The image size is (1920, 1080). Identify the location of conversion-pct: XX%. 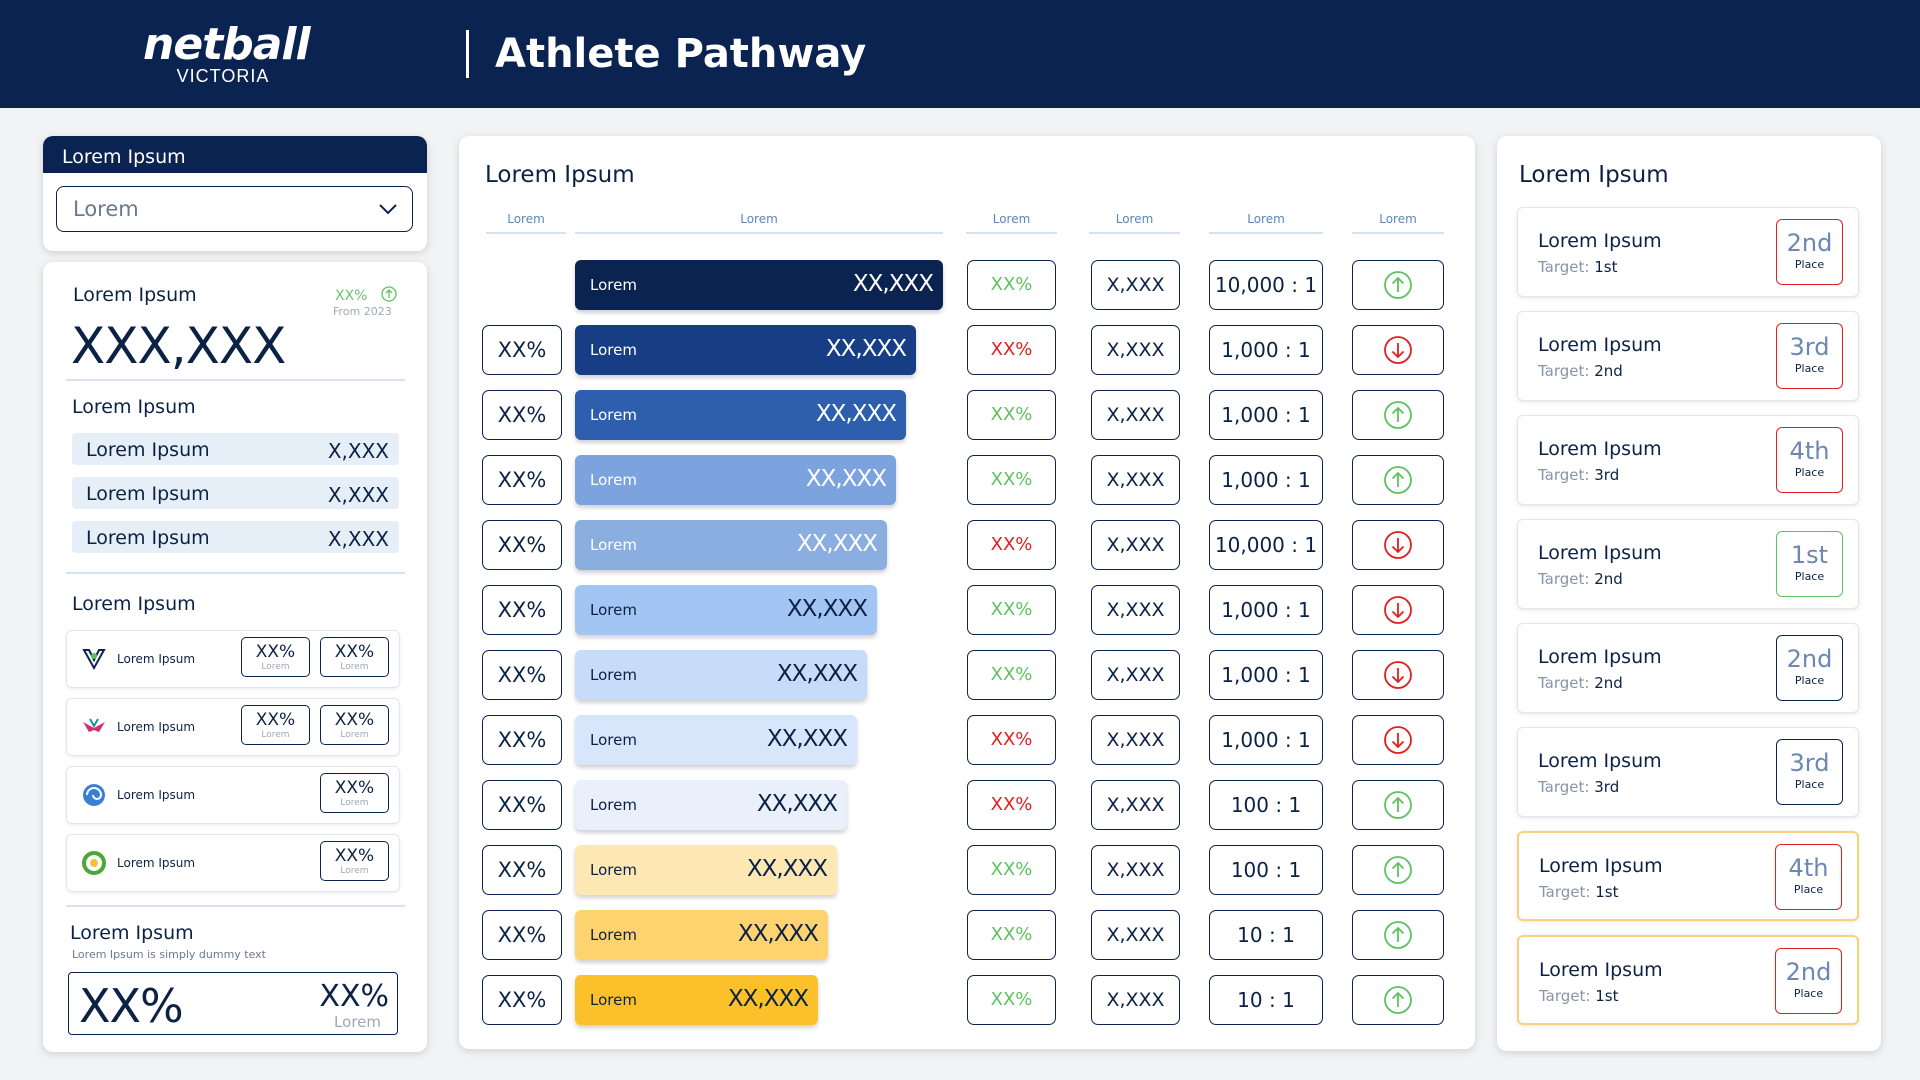
(522, 740).